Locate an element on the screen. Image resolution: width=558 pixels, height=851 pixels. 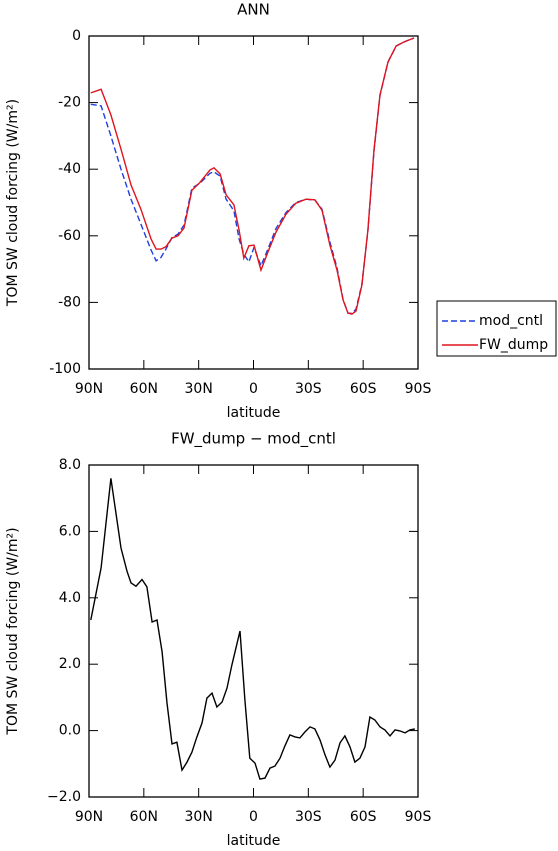
y-tick-label: 0.0 is located at coordinates (70, 731).